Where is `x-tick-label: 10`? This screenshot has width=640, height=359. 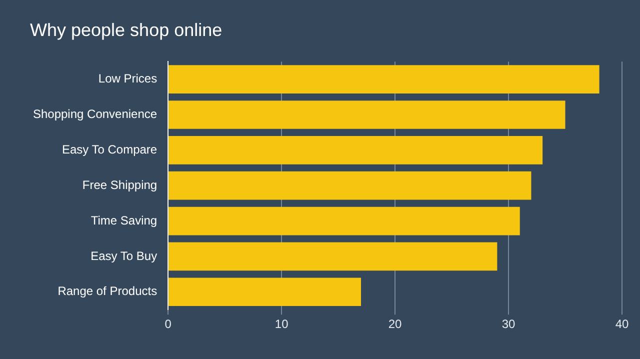 x-tick-label: 10 is located at coordinates (281, 324).